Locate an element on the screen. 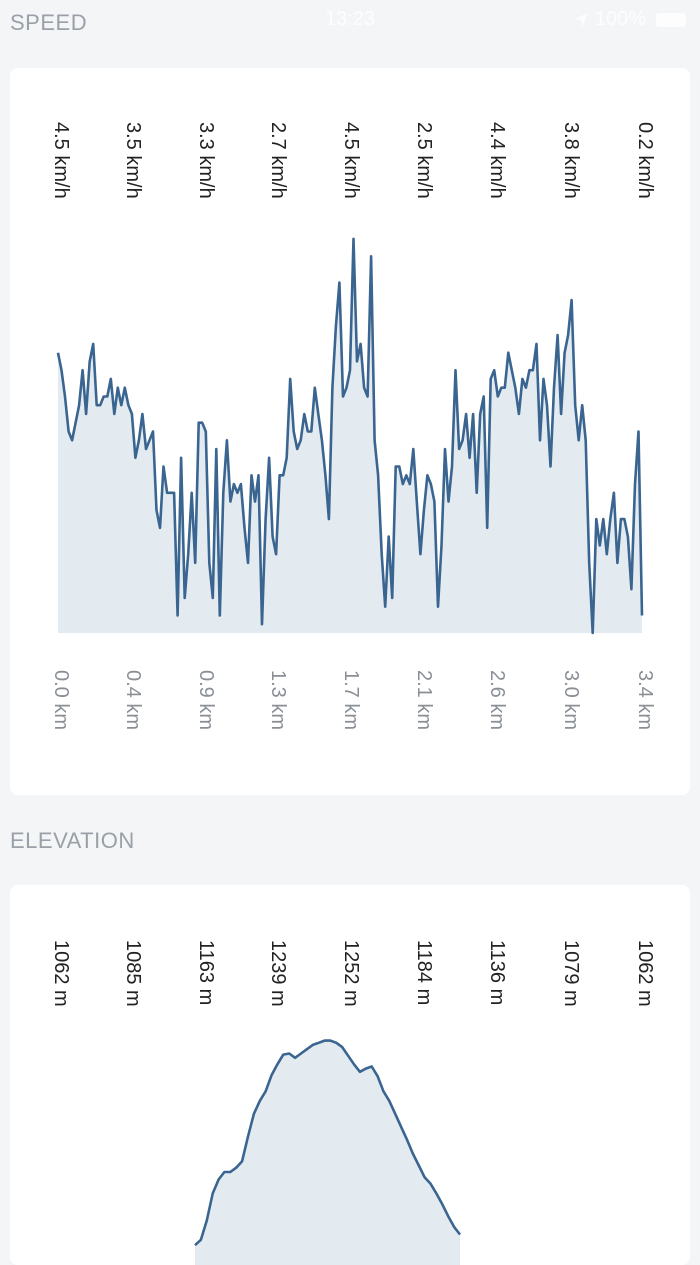  elevation-label-0: 1062 m is located at coordinates (61, 973).